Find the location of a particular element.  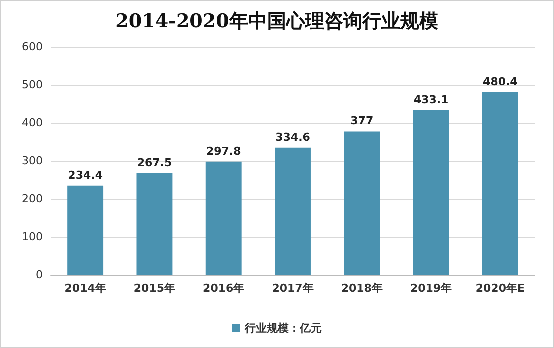

data-label: 267.5 is located at coordinates (154, 163).